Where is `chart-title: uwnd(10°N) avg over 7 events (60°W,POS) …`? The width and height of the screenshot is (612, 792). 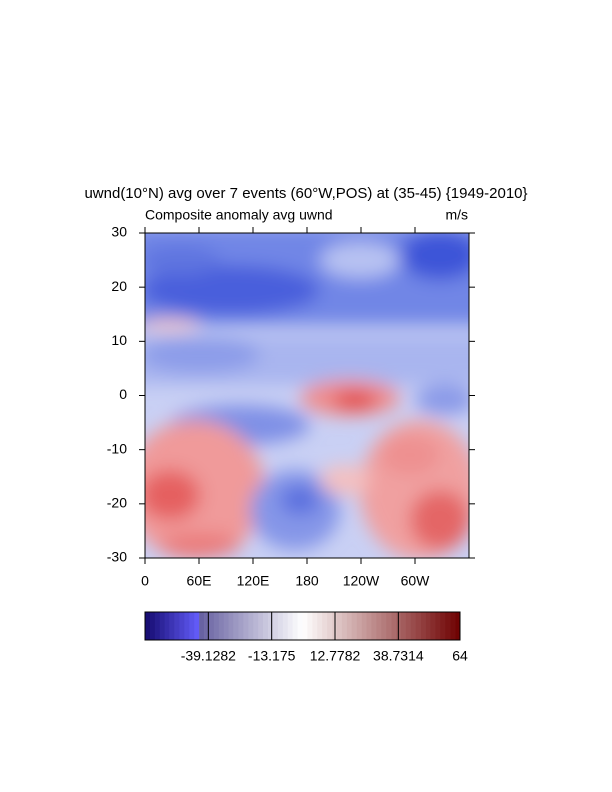 chart-title: uwnd(10°N) avg over 7 events (60°W,POS) … is located at coordinates (305, 193).